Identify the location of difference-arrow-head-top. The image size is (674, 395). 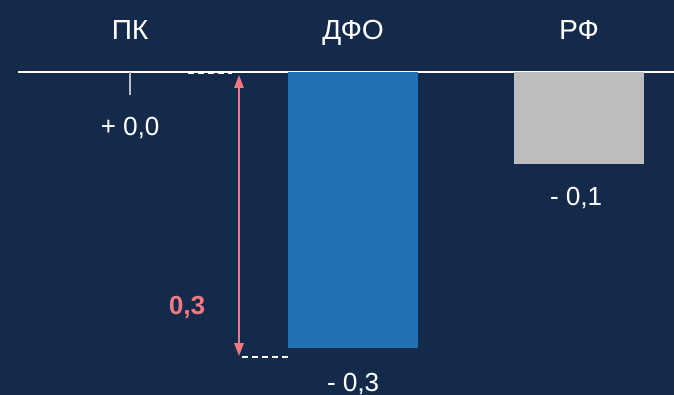
(239, 81).